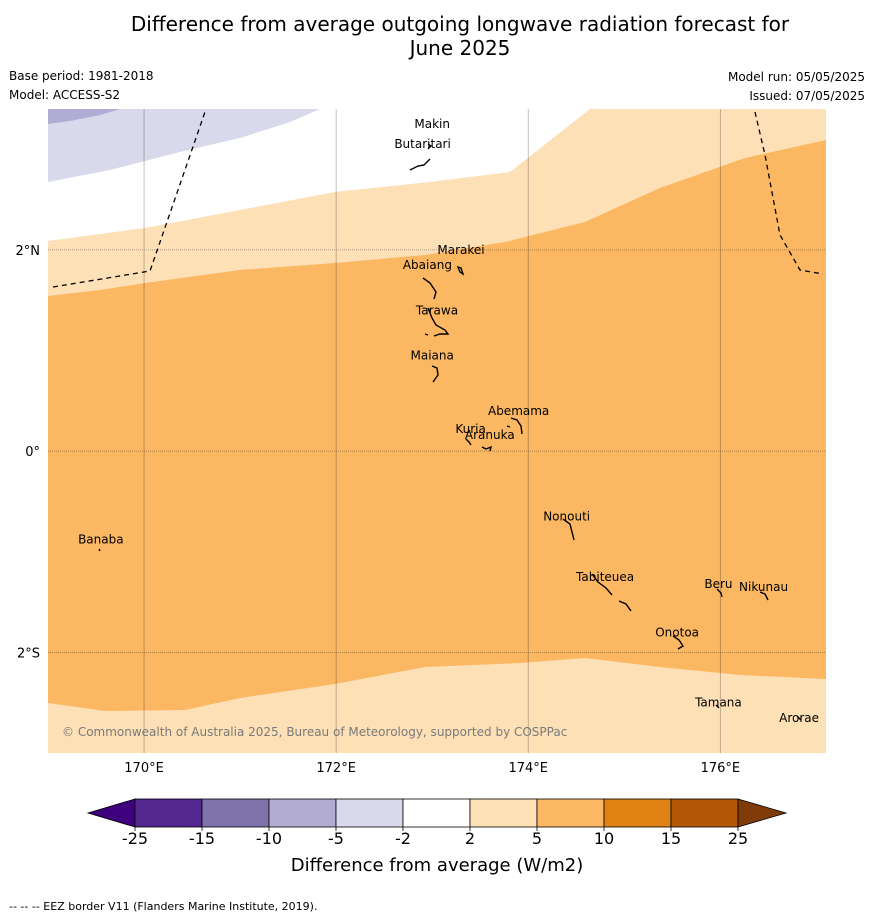 The image size is (873, 919). What do you see at coordinates (718, 703) in the screenshot?
I see `place-label: Tamana` at bounding box center [718, 703].